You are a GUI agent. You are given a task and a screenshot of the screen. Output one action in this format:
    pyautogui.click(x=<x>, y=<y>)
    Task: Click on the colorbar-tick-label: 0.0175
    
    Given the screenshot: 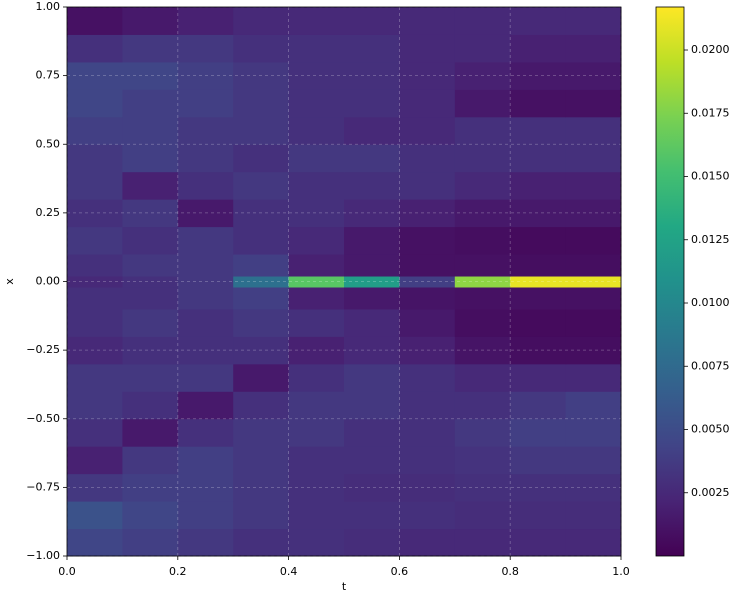 What is the action you would take?
    pyautogui.click(x=710, y=112)
    